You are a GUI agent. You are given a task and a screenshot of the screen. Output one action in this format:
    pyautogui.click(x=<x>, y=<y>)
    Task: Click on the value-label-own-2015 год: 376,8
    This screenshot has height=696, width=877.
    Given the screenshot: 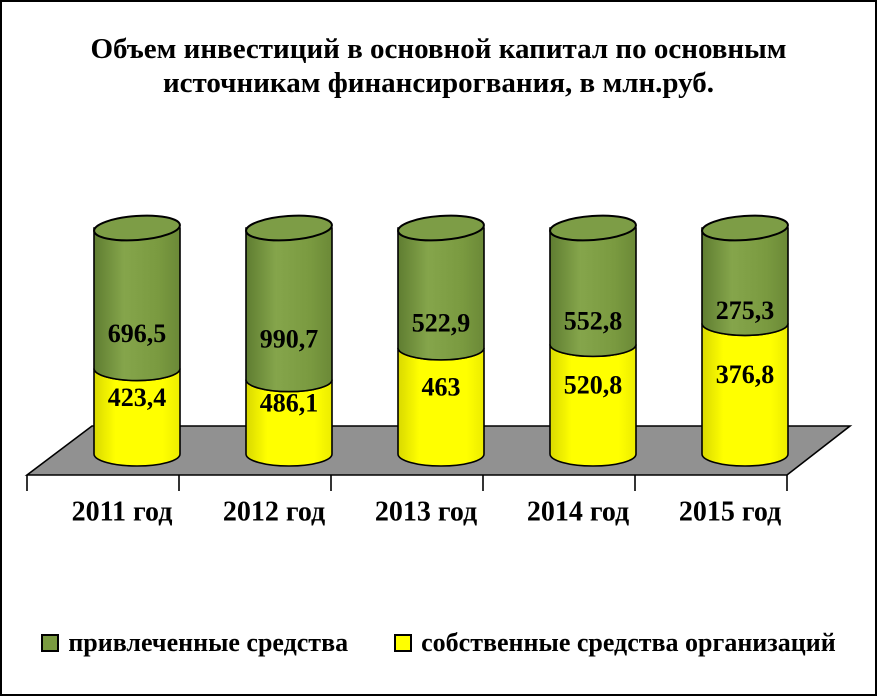 What is the action you would take?
    pyautogui.click(x=745, y=374)
    